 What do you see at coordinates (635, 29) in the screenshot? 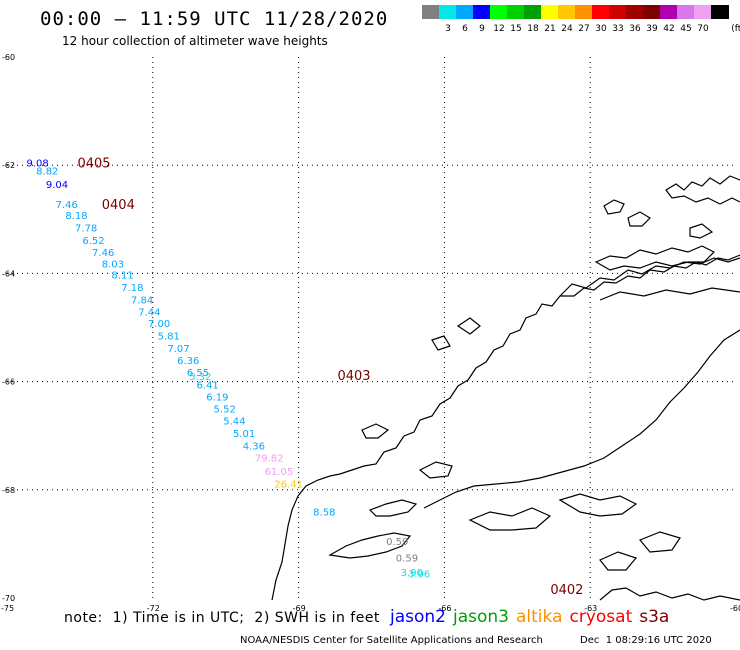
I see `scale-label: 36` at bounding box center [635, 29].